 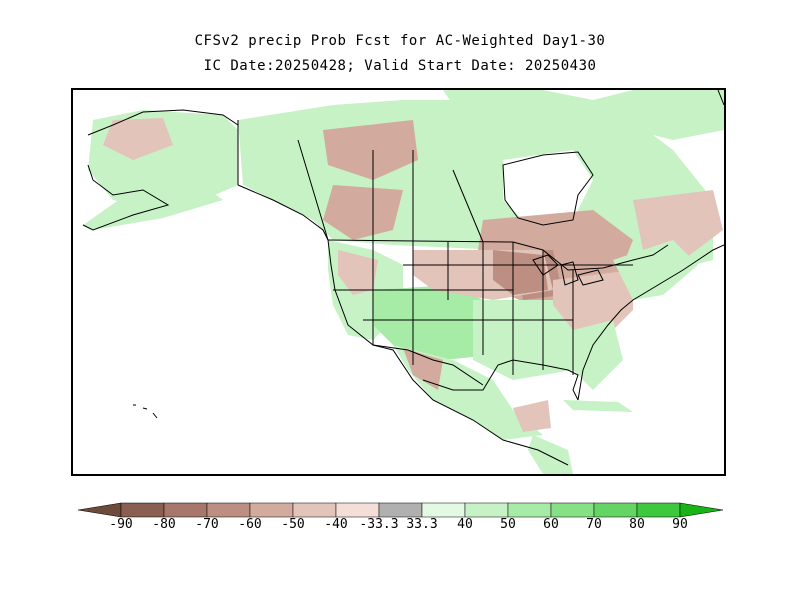 I want to click on legend-tick-label: 33.3, so click(x=422, y=524).